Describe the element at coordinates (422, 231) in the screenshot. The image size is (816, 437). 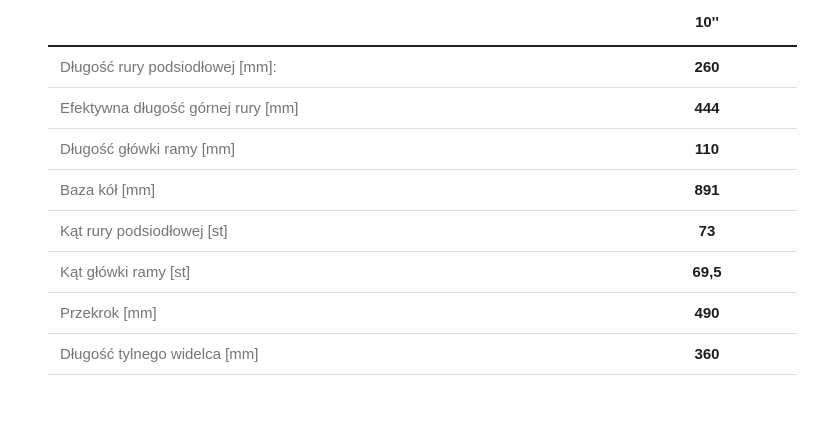
I see `table-row: Kąt rury podsiodłowej [st] 73` at that location.